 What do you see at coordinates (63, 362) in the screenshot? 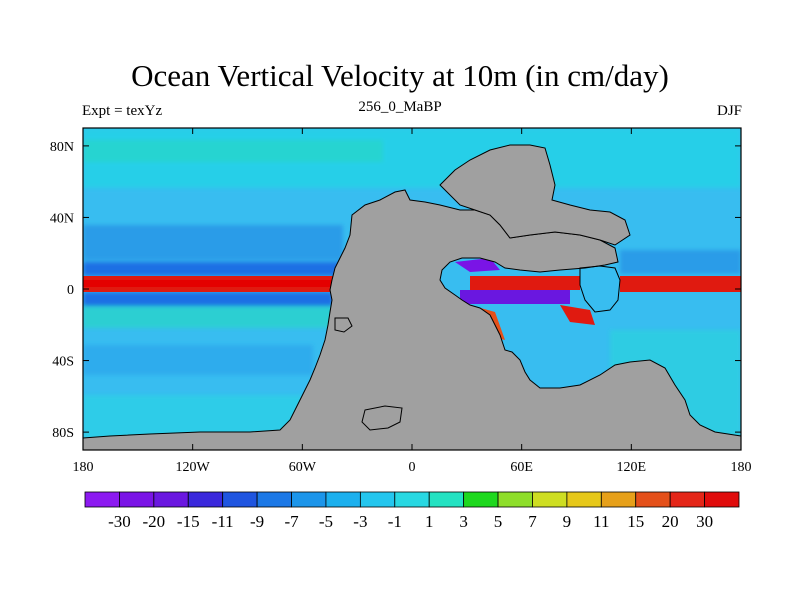
I see `y-tick-label: 40S` at bounding box center [63, 362].